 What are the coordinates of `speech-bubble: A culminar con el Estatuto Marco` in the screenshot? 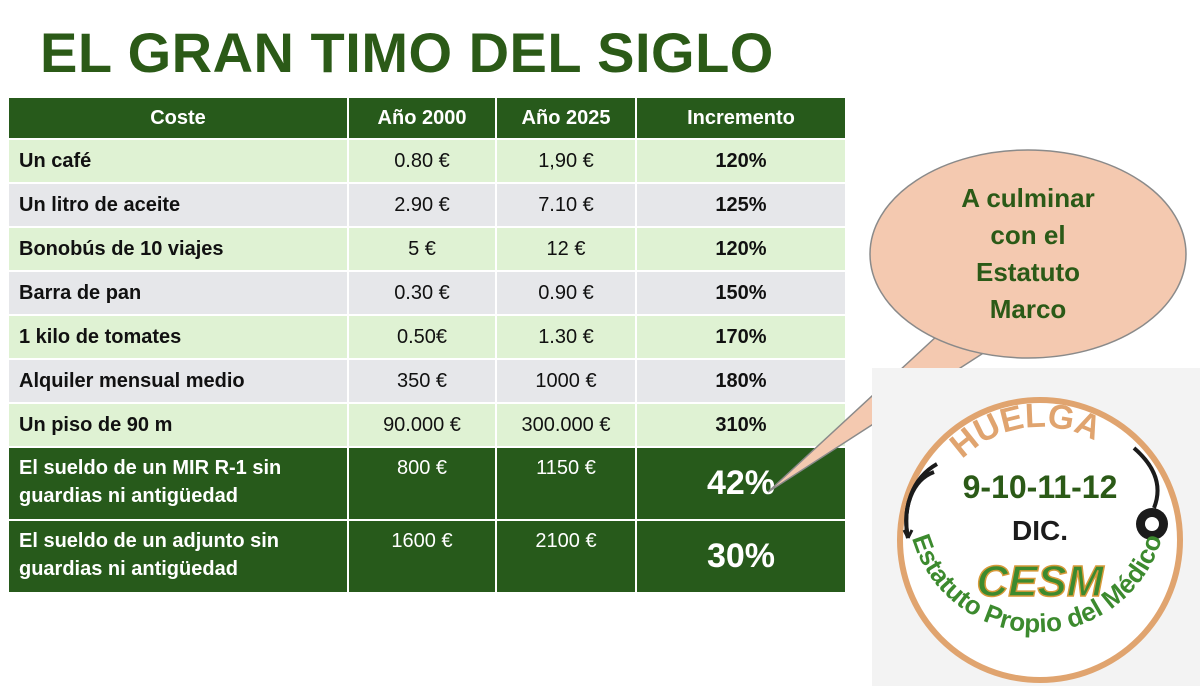 It's located at (1028, 254).